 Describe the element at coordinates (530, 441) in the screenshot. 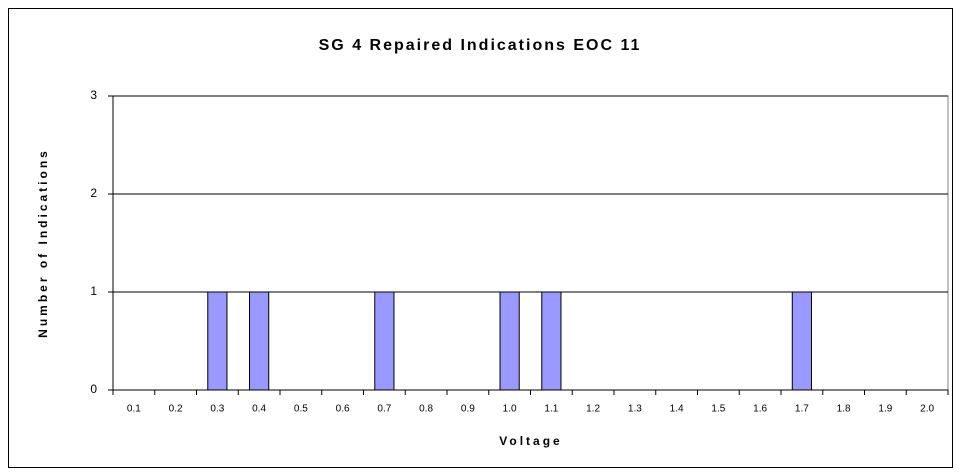

I see `x-axis-label: Voltage` at that location.